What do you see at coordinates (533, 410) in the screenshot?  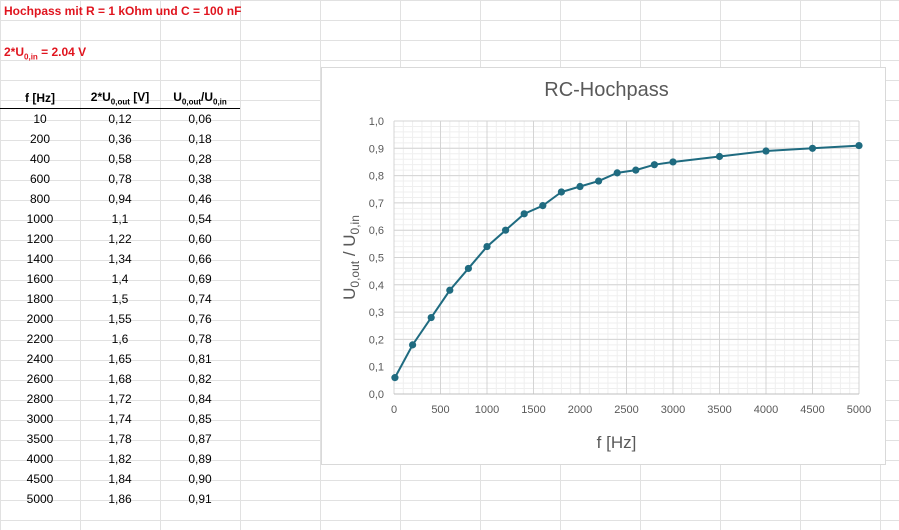 I see `x-tick-label: 1500` at bounding box center [533, 410].